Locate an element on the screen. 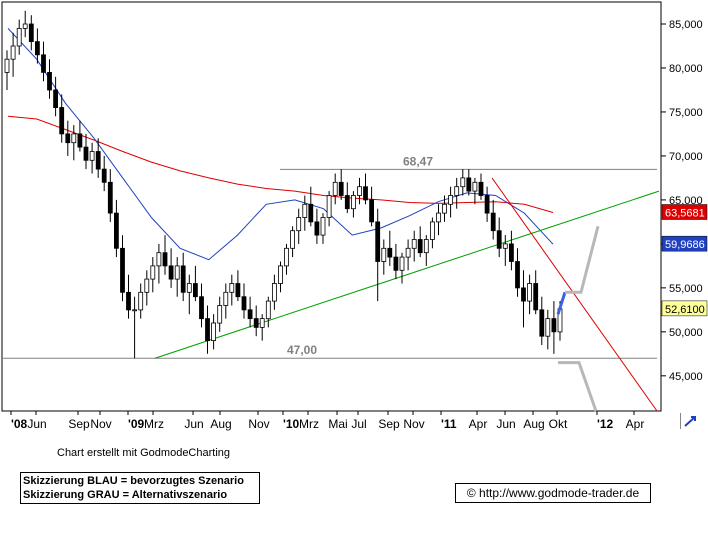 Image resolution: width=708 pixels, height=551 pixels. x-tick-label: Aug is located at coordinates (533, 424).